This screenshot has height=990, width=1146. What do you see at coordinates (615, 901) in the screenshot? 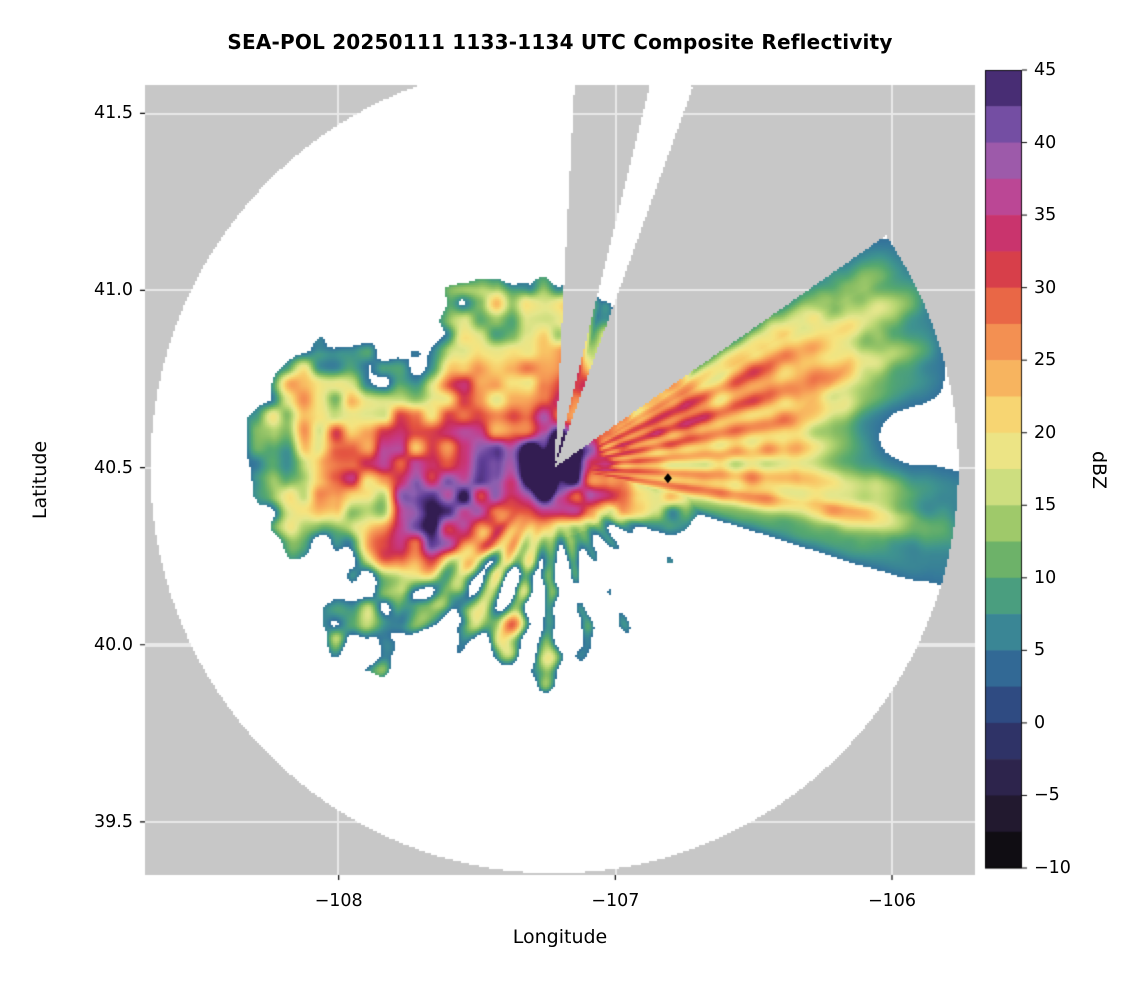
I see `x-tick-label: −107` at bounding box center [615, 901].